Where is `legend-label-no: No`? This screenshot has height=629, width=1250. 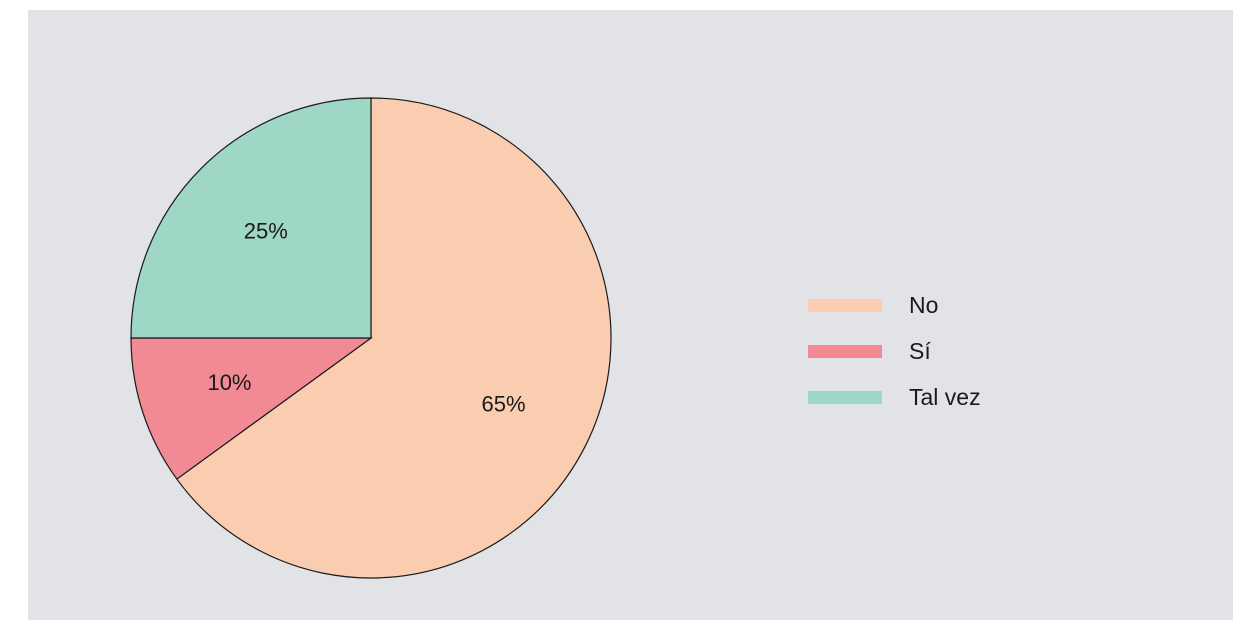 legend-label-no: No is located at coordinates (924, 304).